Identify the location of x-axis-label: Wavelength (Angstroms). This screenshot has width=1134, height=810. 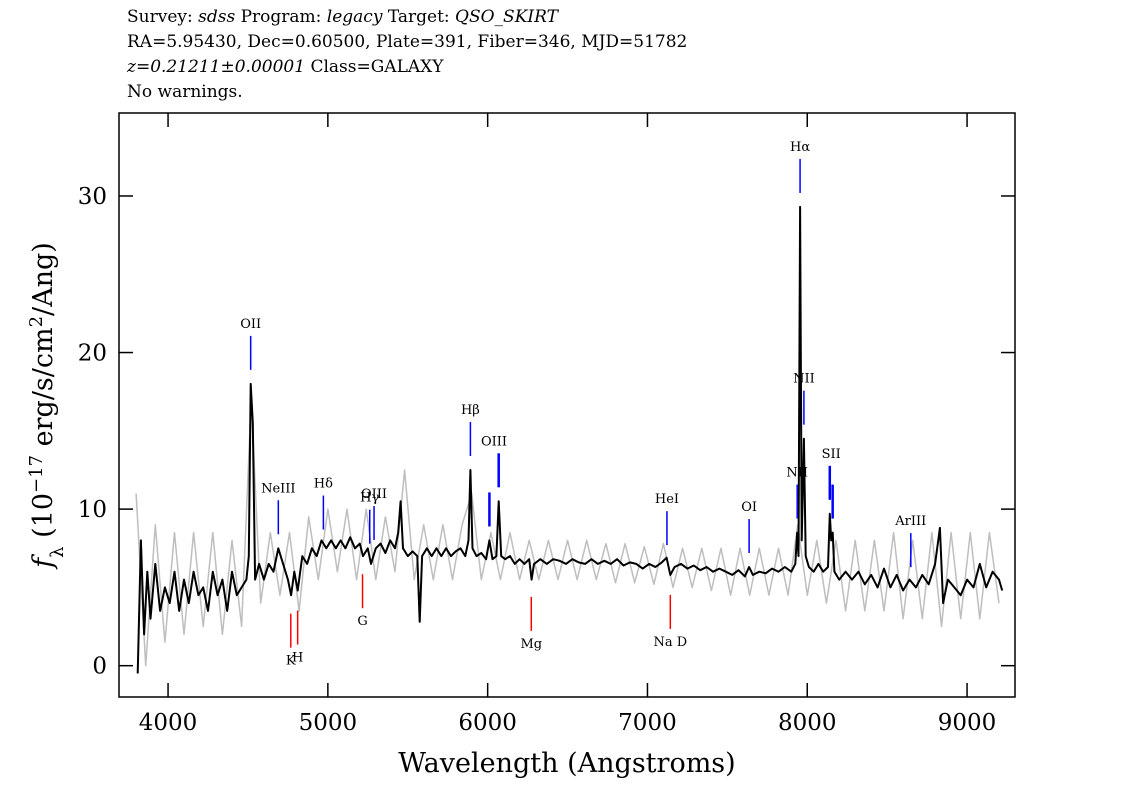
(566, 763).